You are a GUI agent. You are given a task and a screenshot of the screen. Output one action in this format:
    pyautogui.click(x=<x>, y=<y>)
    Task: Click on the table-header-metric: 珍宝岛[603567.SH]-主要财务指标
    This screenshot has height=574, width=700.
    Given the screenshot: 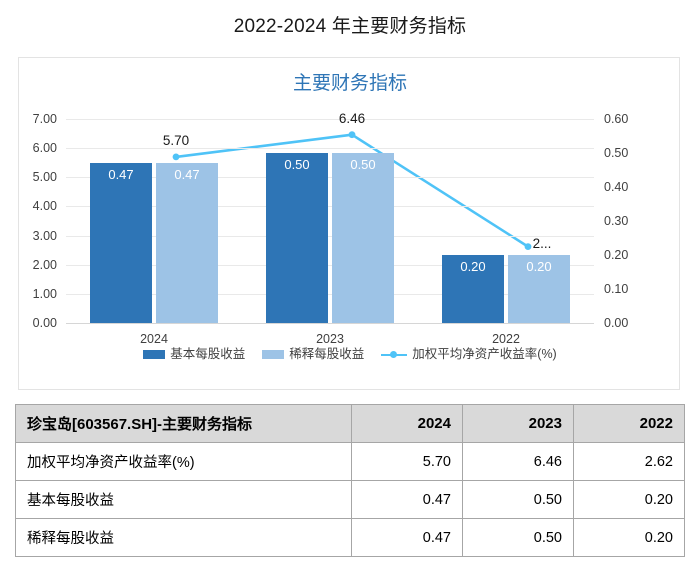 What is the action you would take?
    pyautogui.click(x=183, y=423)
    